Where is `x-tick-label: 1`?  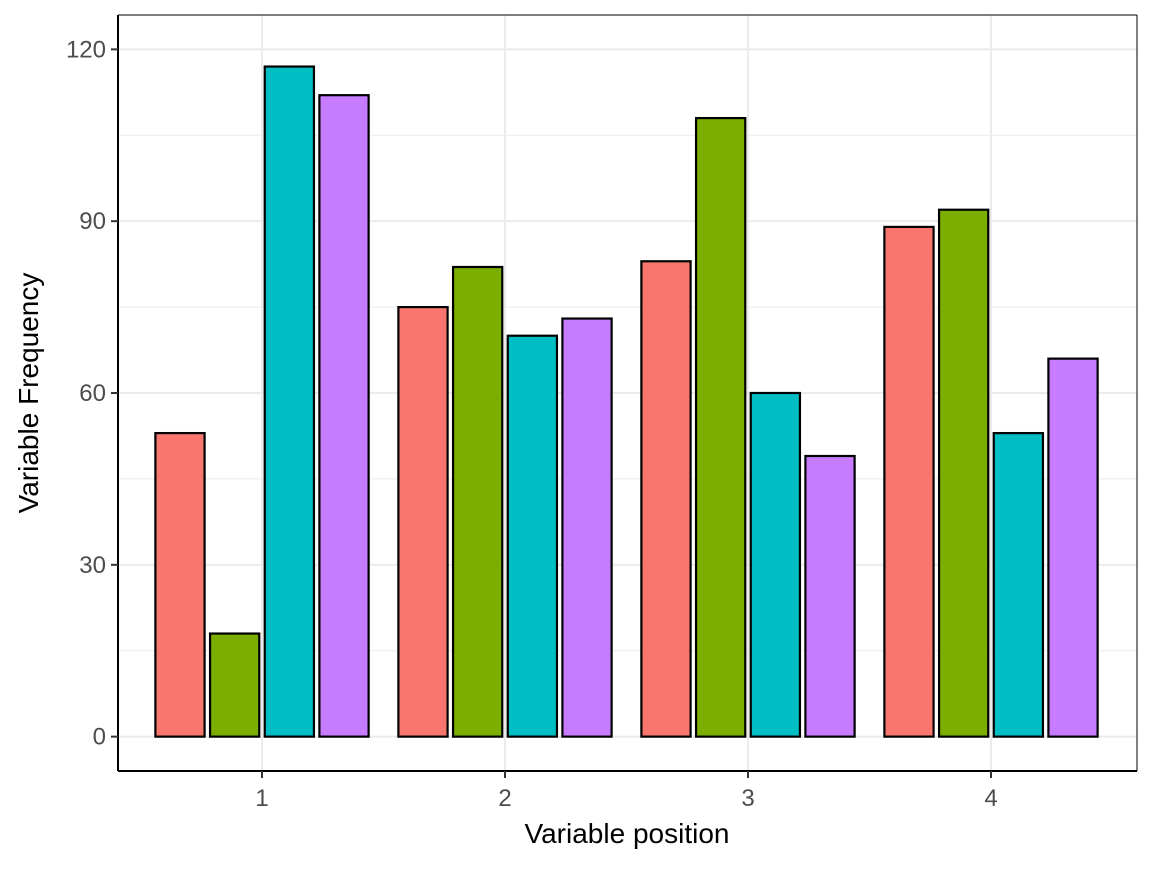 x-tick-label: 1 is located at coordinates (261, 798).